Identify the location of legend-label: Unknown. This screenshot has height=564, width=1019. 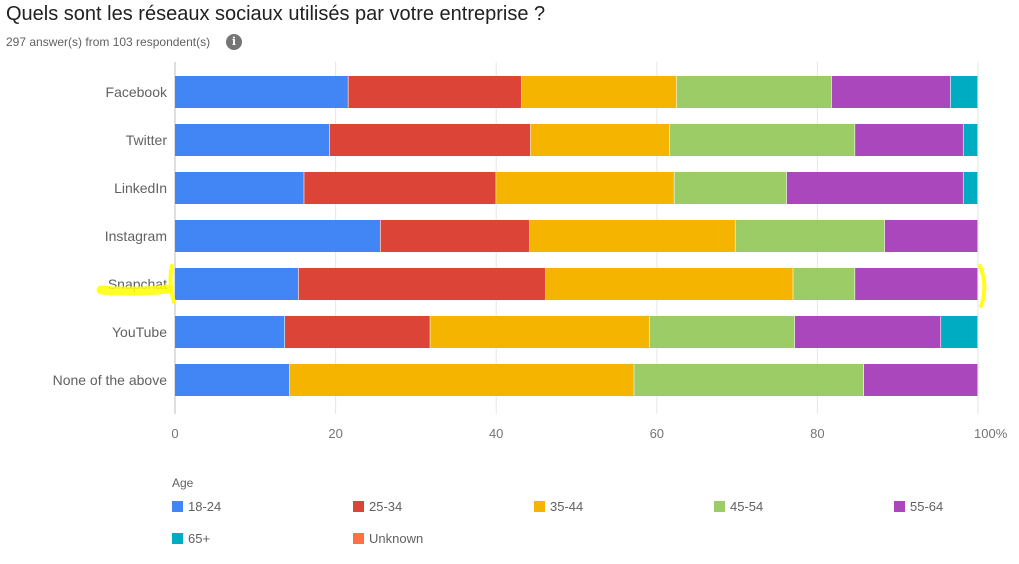
(396, 538).